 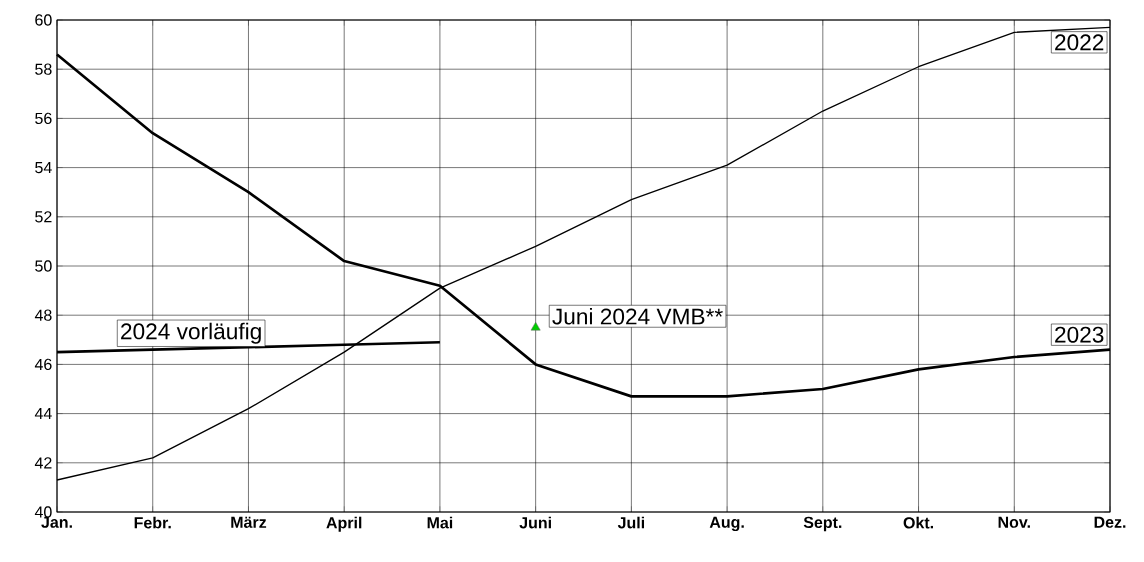 I want to click on x-tick-label: März, so click(x=249, y=522).